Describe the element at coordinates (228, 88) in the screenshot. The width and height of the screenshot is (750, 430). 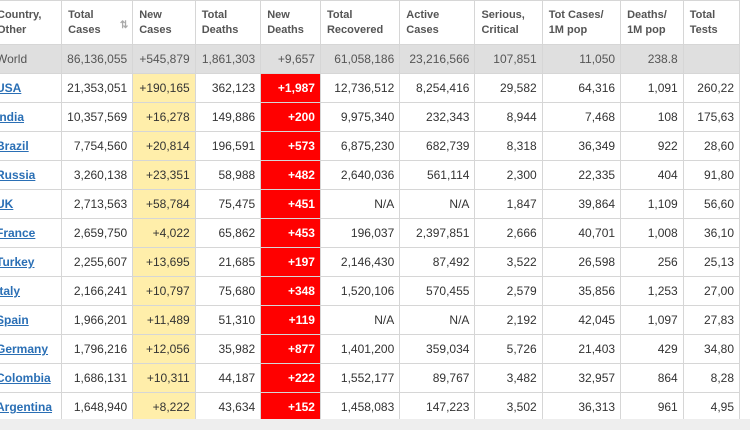
I see `cell-total-deaths: 362,123` at that location.